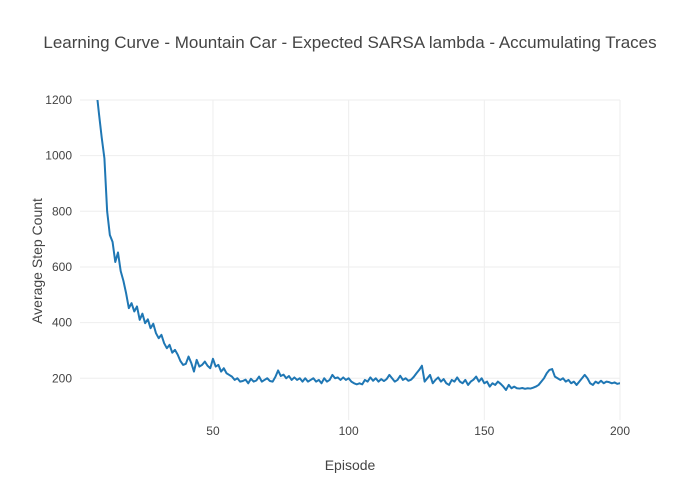 This screenshot has height=500, width=700. Describe the element at coordinates (62, 267) in the screenshot. I see `y-tick-label: 600` at that location.